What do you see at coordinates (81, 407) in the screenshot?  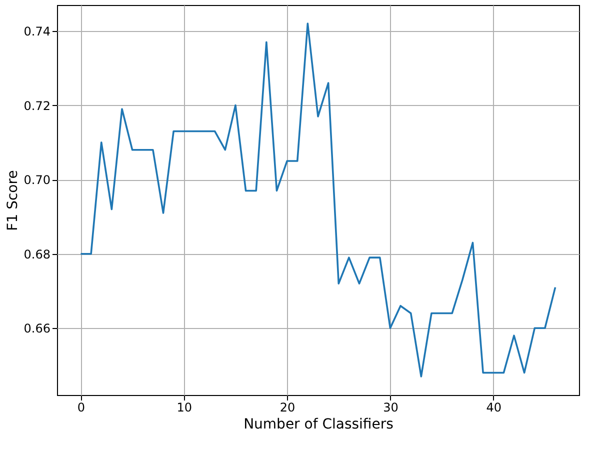 I see `x-tick-label: 0` at bounding box center [81, 407].